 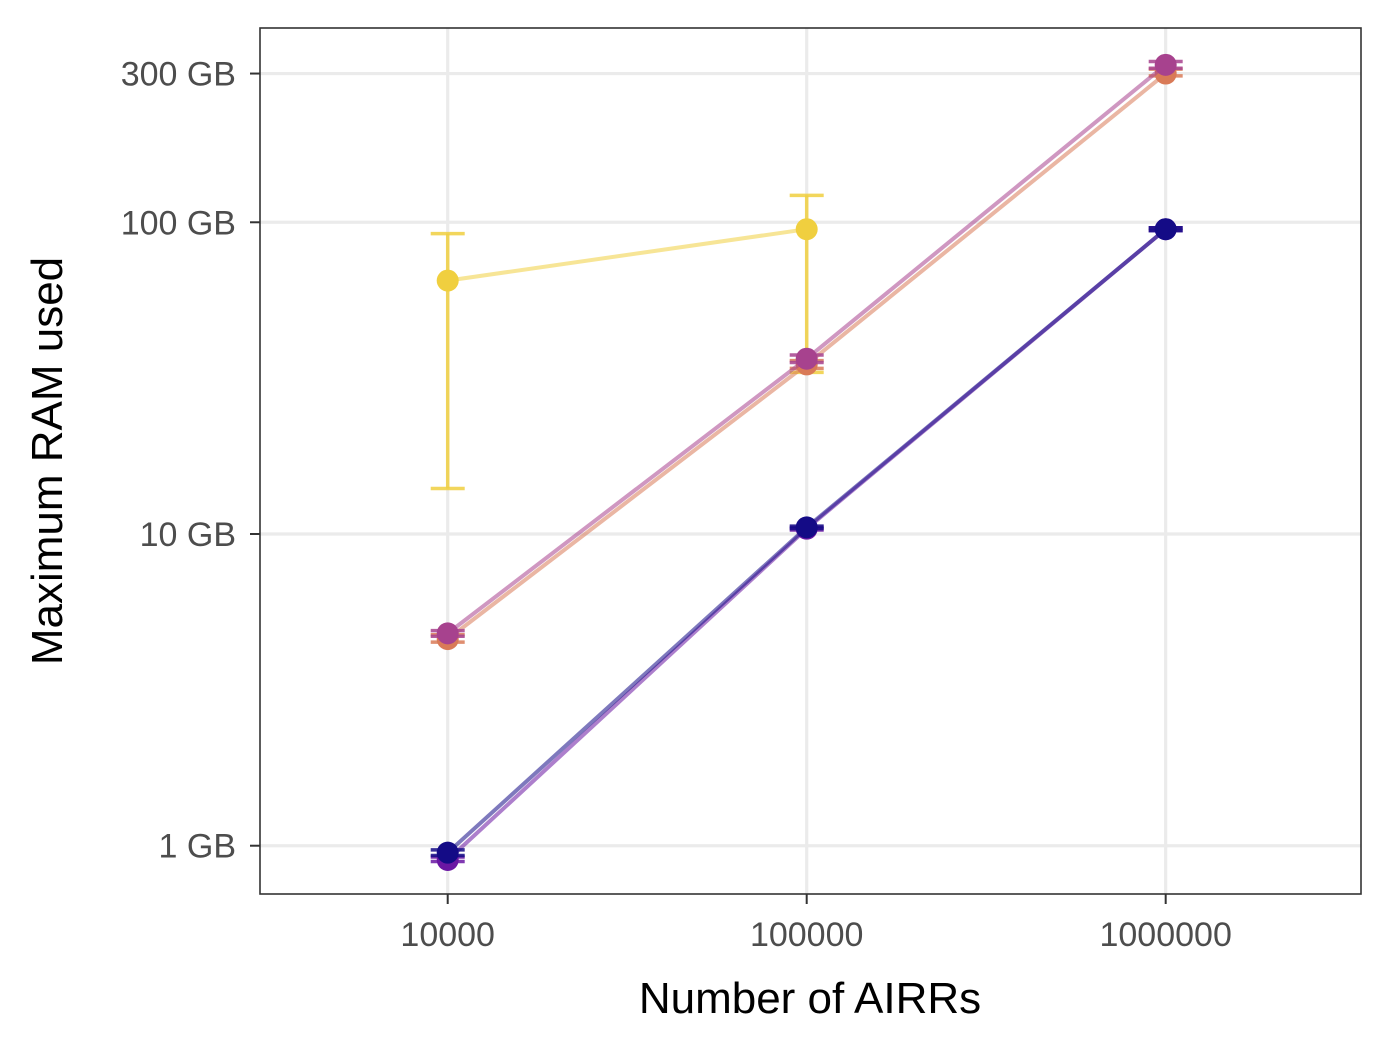 I want to click on x-tick-label: 10000, so click(x=447, y=935).